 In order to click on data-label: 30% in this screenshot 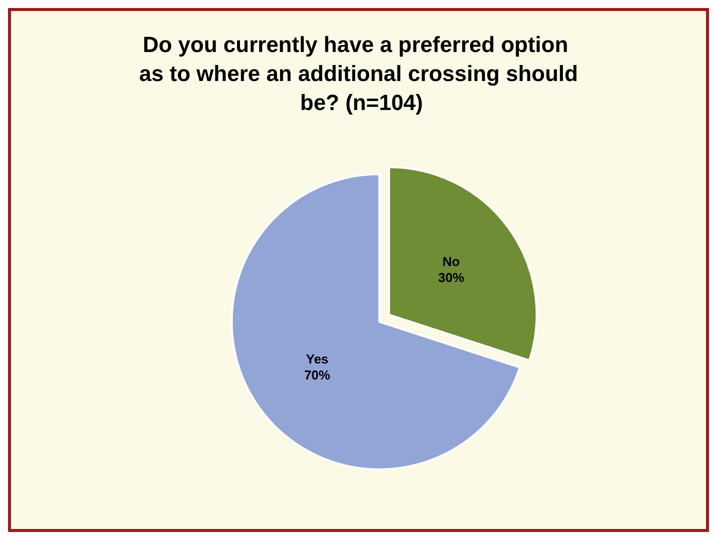, I will do `click(451, 278)`.